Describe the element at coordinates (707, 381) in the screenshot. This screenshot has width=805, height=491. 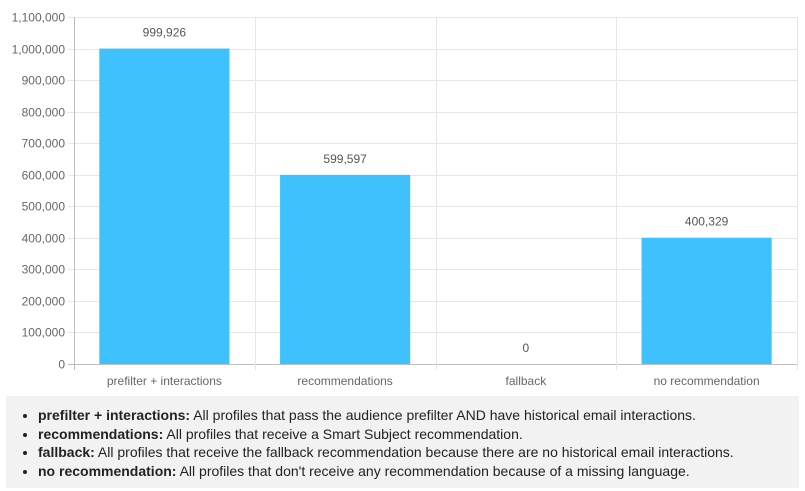
I see `x-tick-label: no recommendation` at that location.